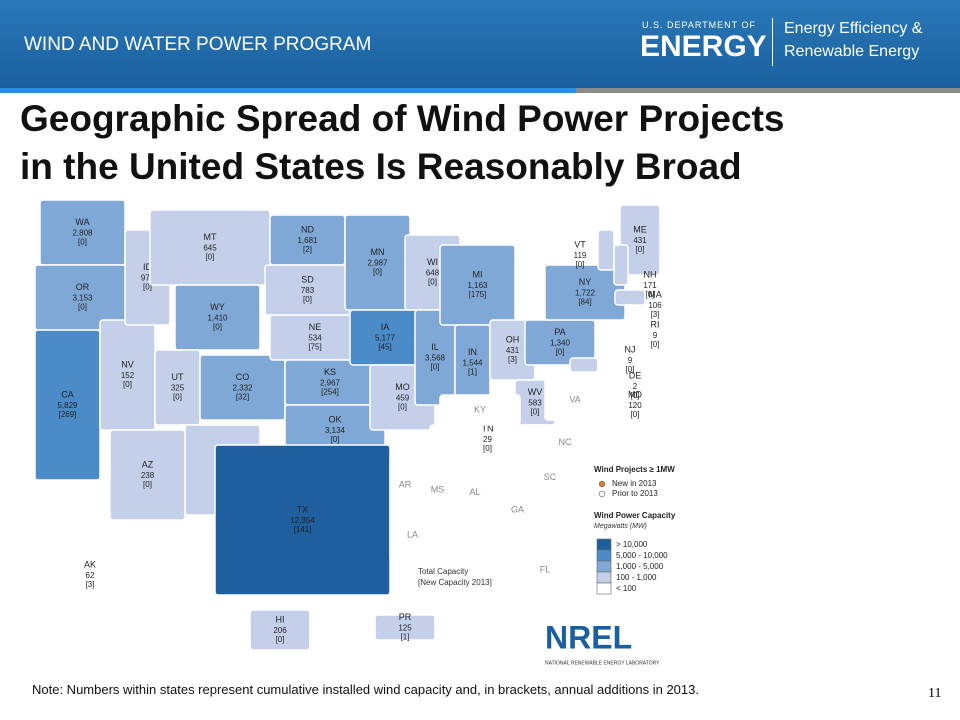  Describe the element at coordinates (635, 405) in the screenshot. I see `state-capacity: 120` at that location.